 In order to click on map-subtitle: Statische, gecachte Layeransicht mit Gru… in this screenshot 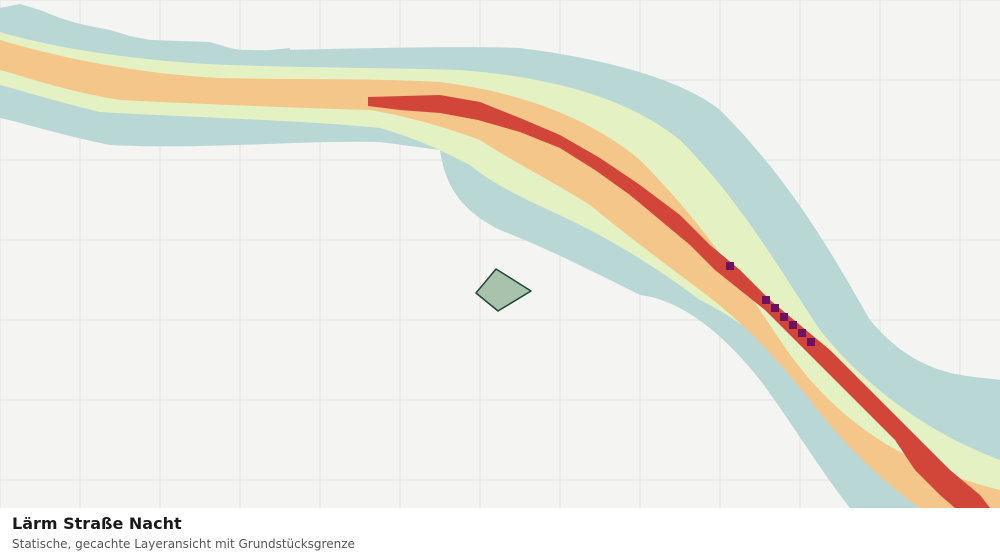, I will do `click(183, 544)`.